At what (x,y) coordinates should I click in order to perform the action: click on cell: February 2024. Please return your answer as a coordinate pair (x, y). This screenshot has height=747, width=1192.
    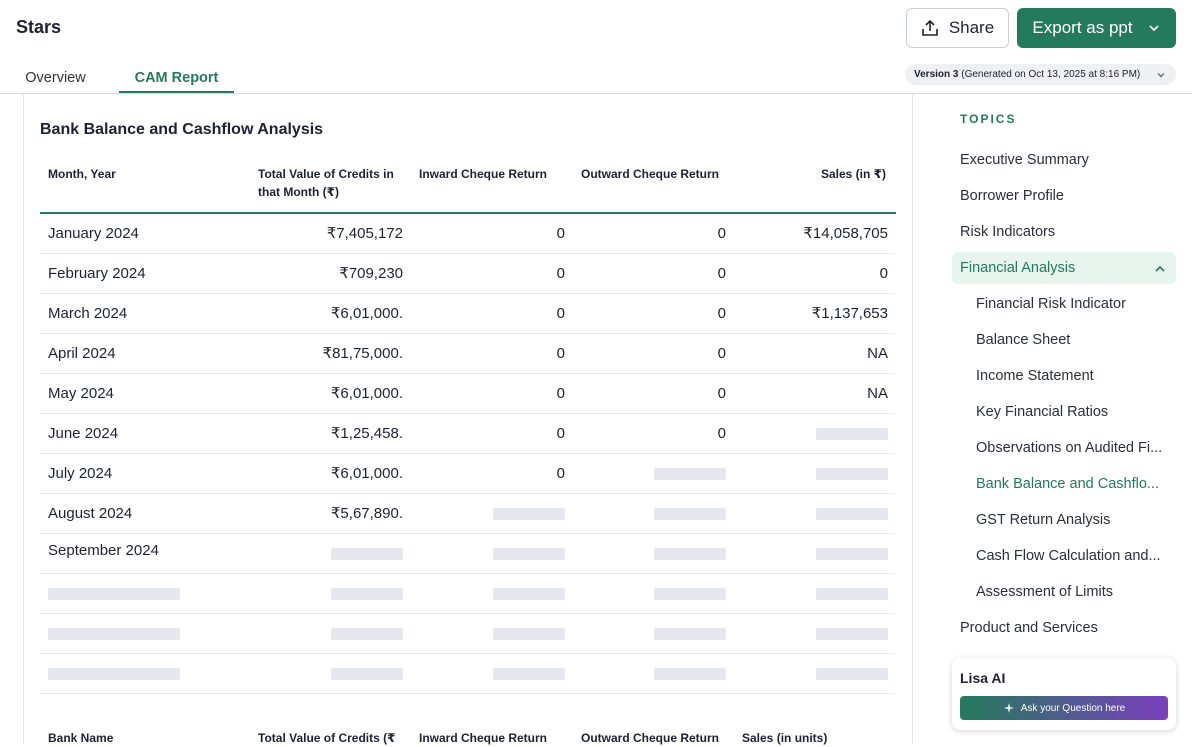
    Looking at the image, I should click on (97, 273).